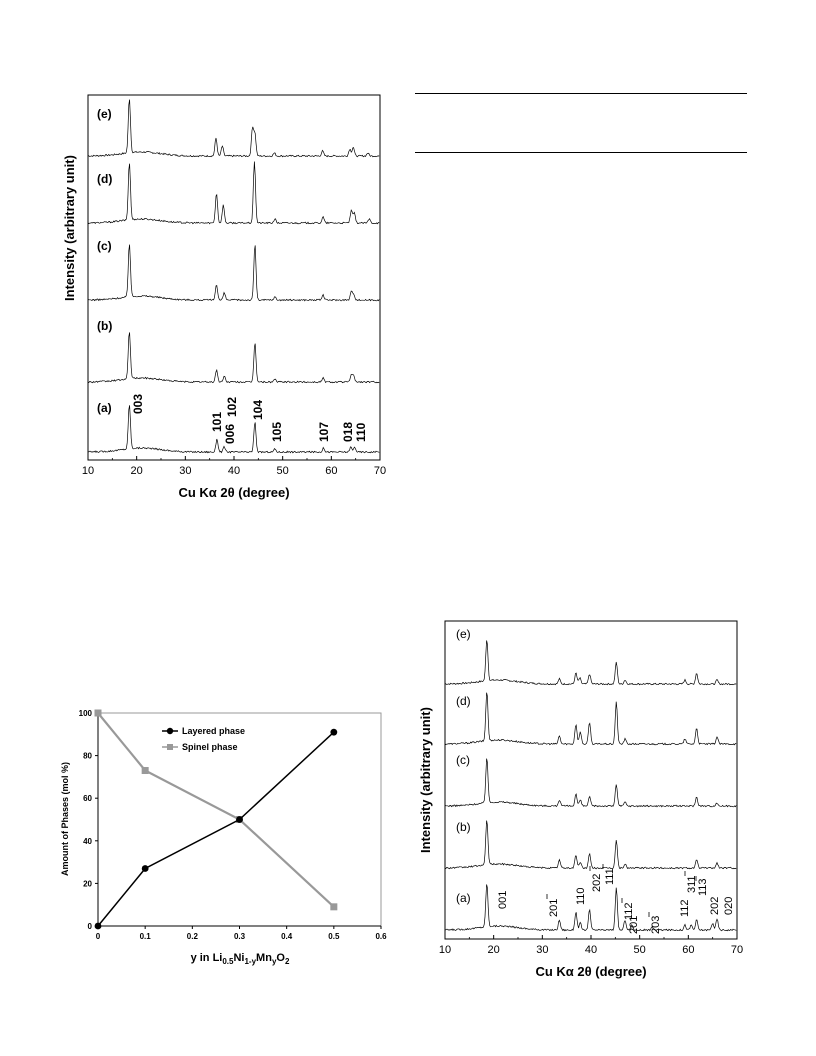 The width and height of the screenshot is (816, 1056). Describe the element at coordinates (361, 432) in the screenshot. I see `xrd-top-peak-label-110: 110` at that location.